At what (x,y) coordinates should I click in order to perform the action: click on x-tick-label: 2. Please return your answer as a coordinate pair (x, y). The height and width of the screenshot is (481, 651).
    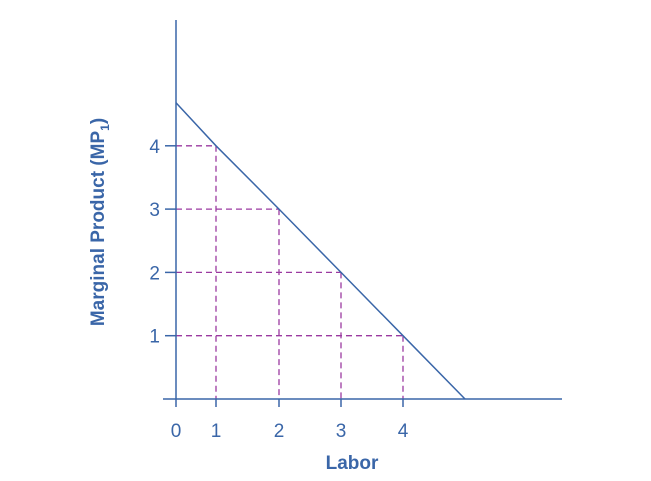
    Looking at the image, I should click on (279, 431).